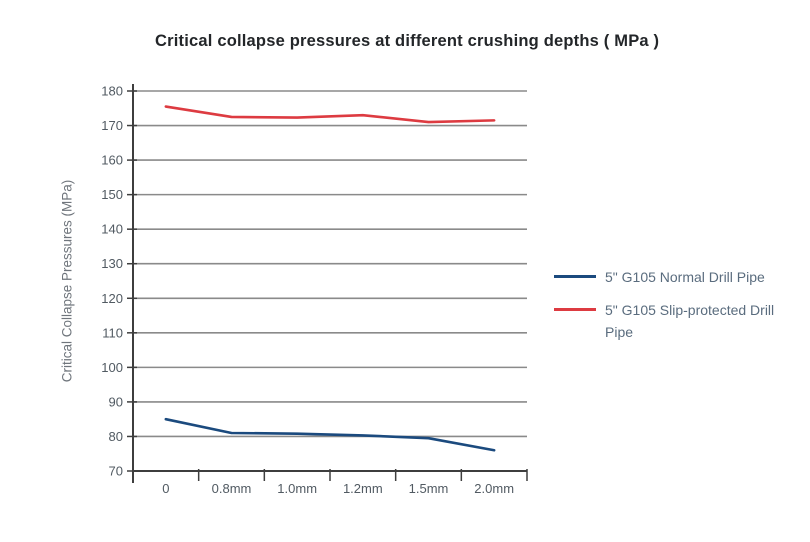 This screenshot has height=542, width=810. Describe the element at coordinates (297, 488) in the screenshot. I see `x-tick-label: 1.0mm` at that location.